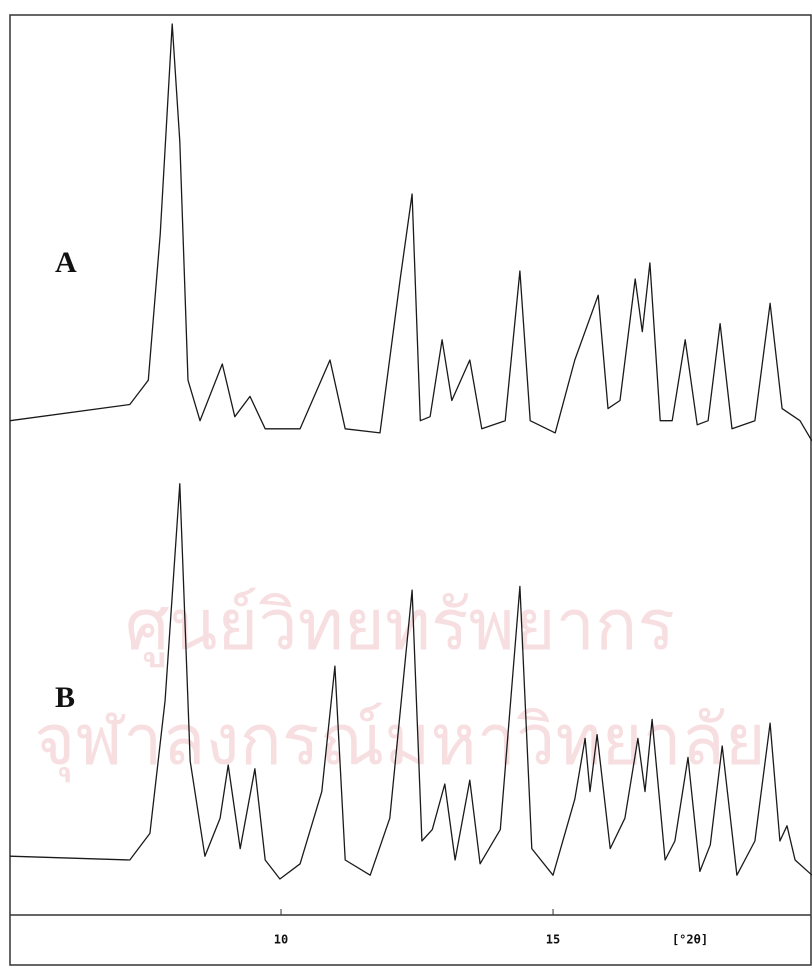 This screenshot has height=968, width=812. I want to click on x-axis-label: [°2θ], so click(690, 940).